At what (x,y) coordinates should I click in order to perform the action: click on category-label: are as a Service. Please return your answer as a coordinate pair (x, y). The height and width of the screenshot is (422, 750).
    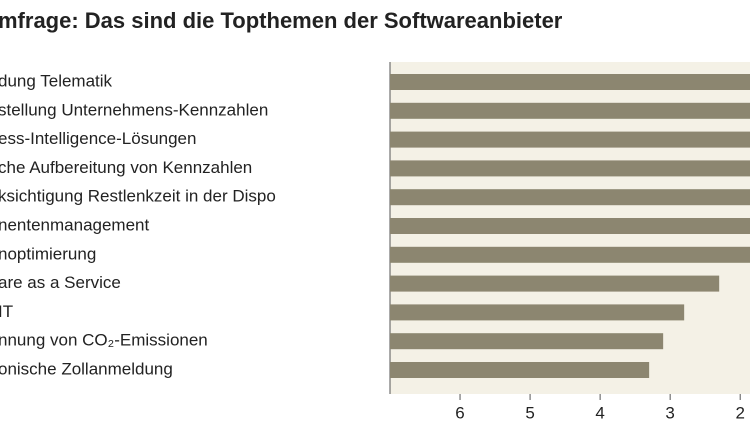
    Looking at the image, I should click on (60, 282).